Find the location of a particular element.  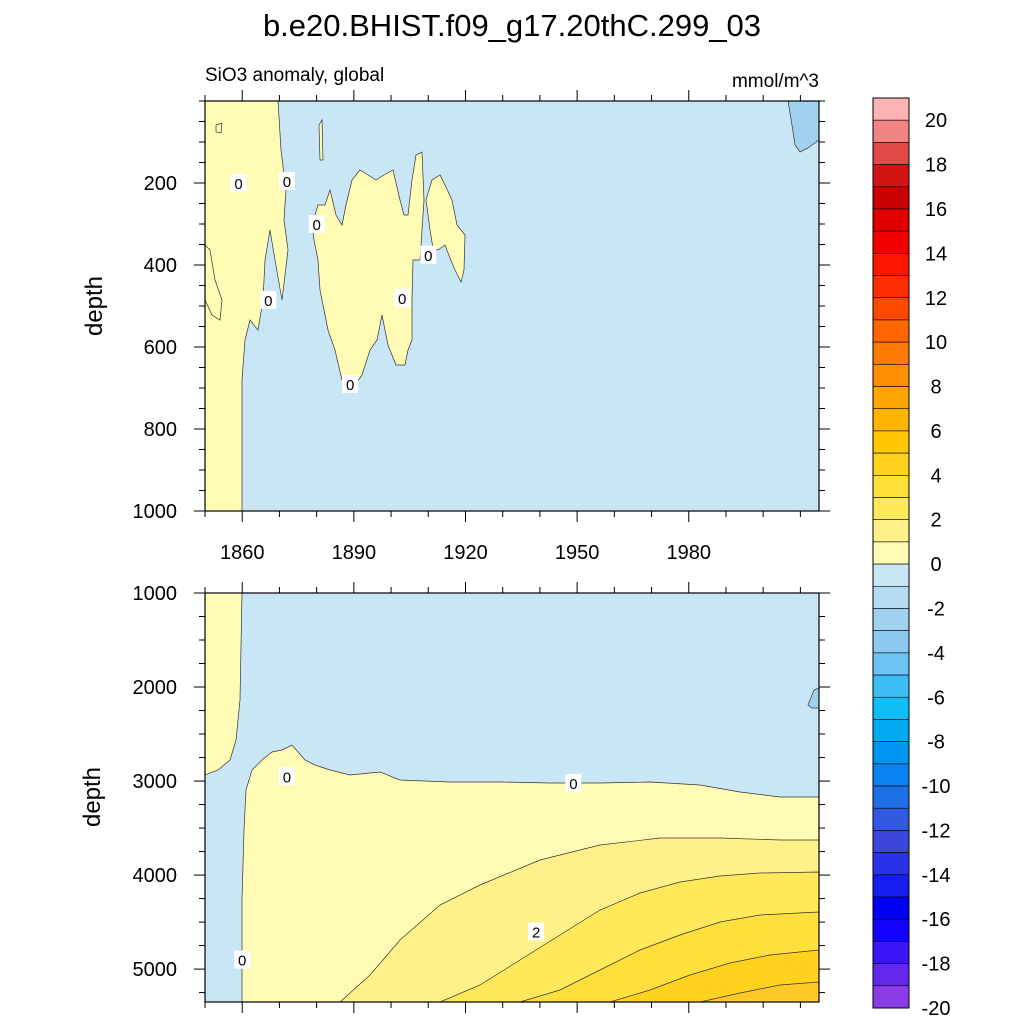

colorbar-label: -8 is located at coordinates (936, 743).